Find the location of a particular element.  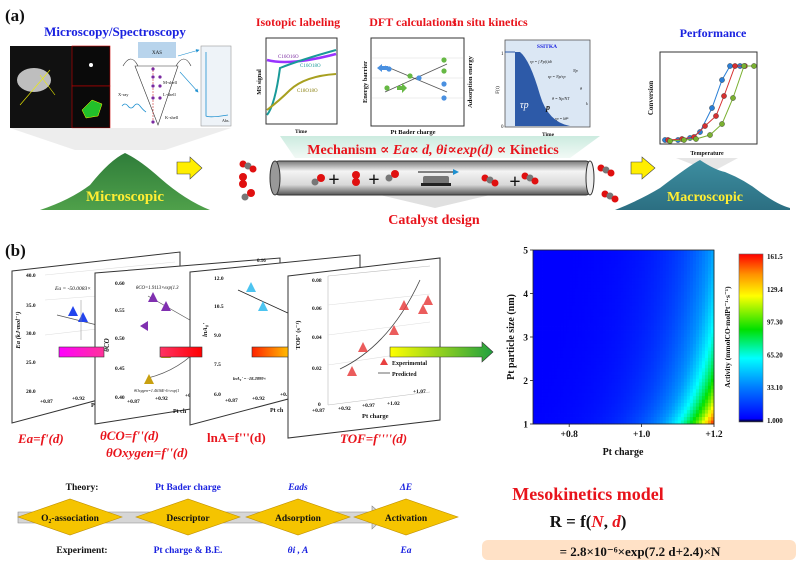

heatmap-ytick: 2 is located at coordinates (525, 382).